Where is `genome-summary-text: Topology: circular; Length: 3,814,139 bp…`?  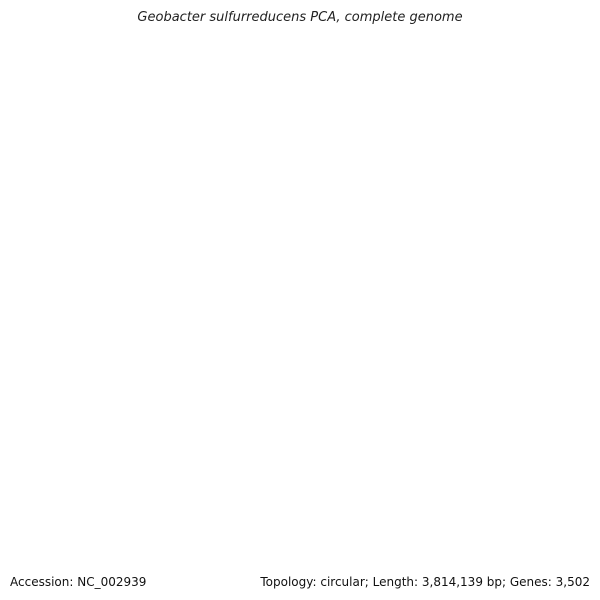 genome-summary-text: Topology: circular; Length: 3,814,139 bp… is located at coordinates (425, 582).